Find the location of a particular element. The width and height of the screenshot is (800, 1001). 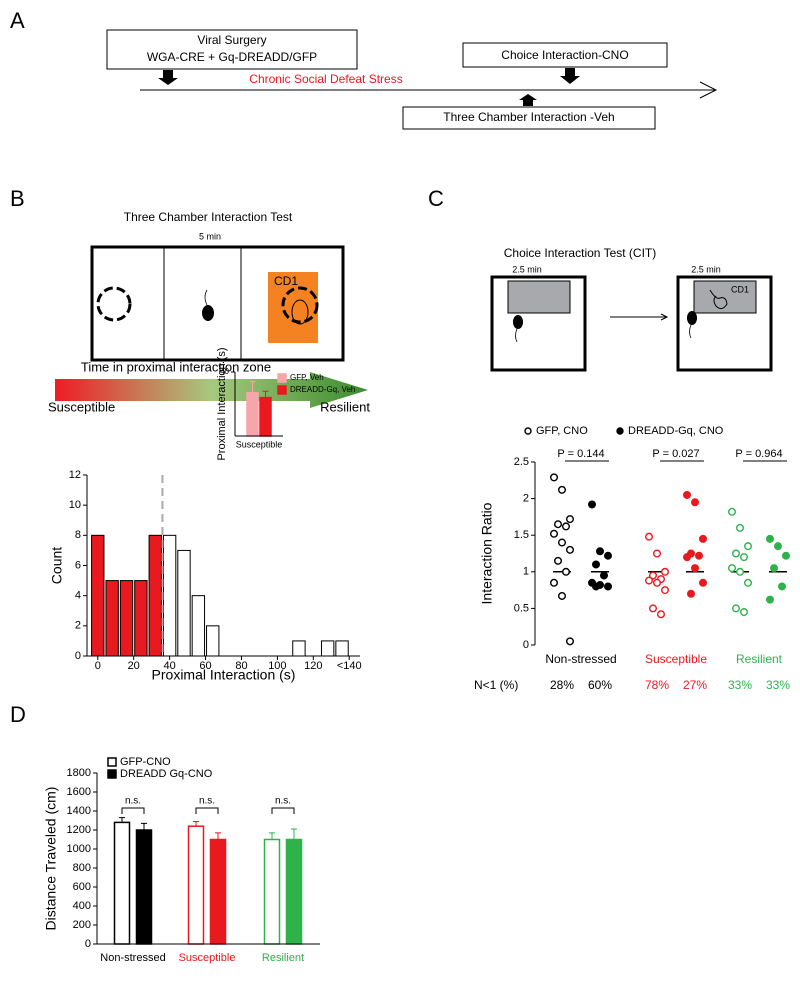

timeline is located at coordinates (412, 79).